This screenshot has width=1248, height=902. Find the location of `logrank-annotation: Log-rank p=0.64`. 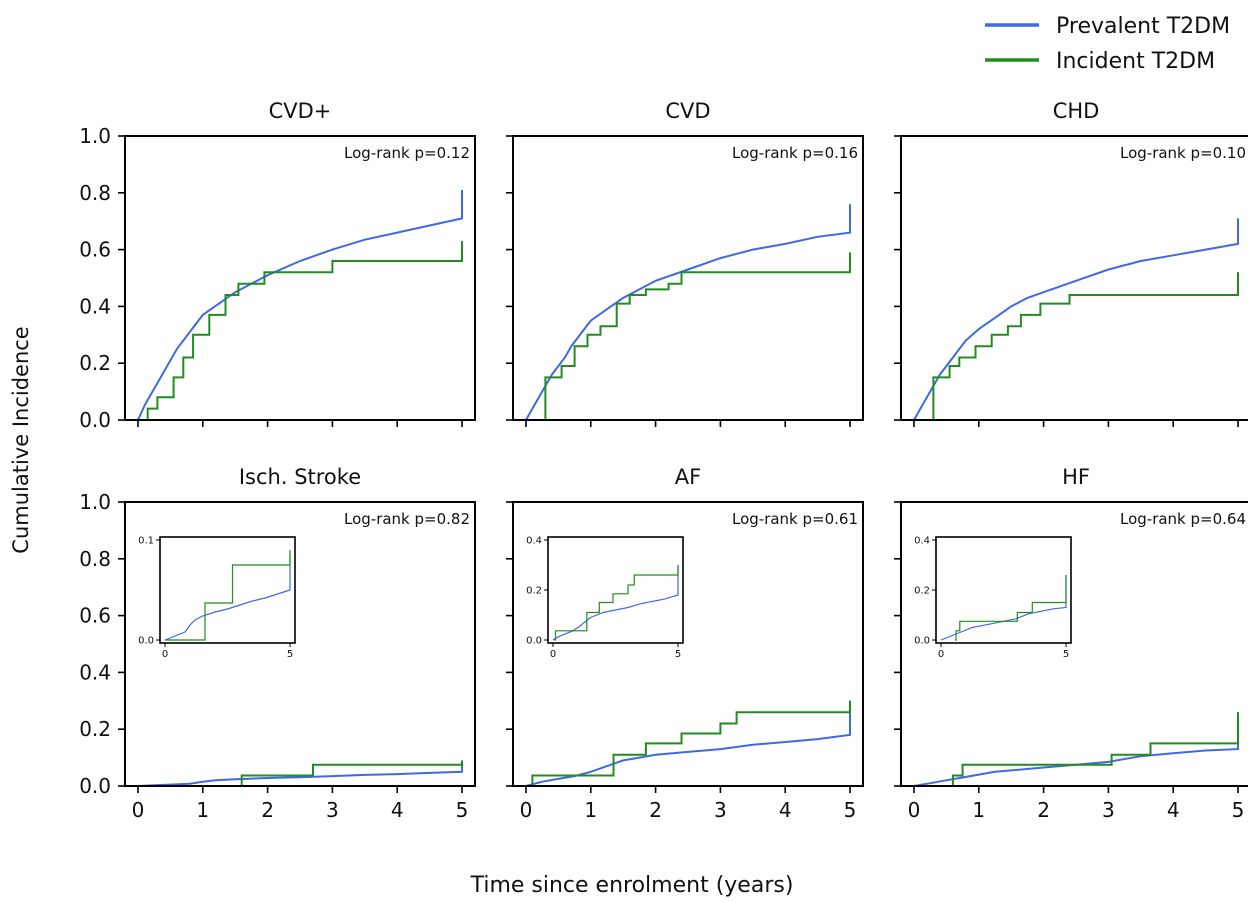

logrank-annotation: Log-rank p=0.64 is located at coordinates (1183, 519).